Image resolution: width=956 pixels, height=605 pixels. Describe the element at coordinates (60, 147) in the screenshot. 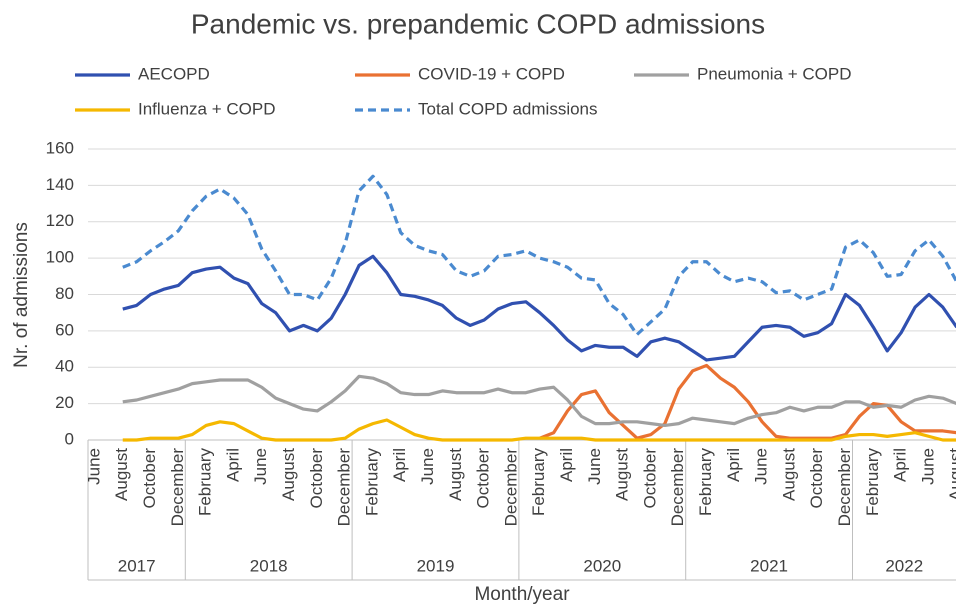

I see `y-tick-label: 160` at that location.